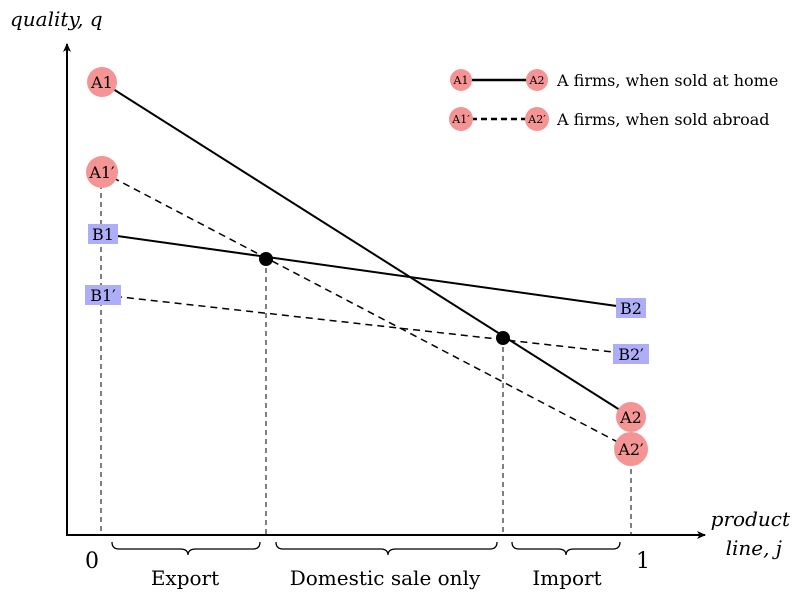 Image resolution: width=792 pixels, height=595 pixels. What do you see at coordinates (536, 119) in the screenshot?
I see `legend-abroad-end: A2′` at bounding box center [536, 119].